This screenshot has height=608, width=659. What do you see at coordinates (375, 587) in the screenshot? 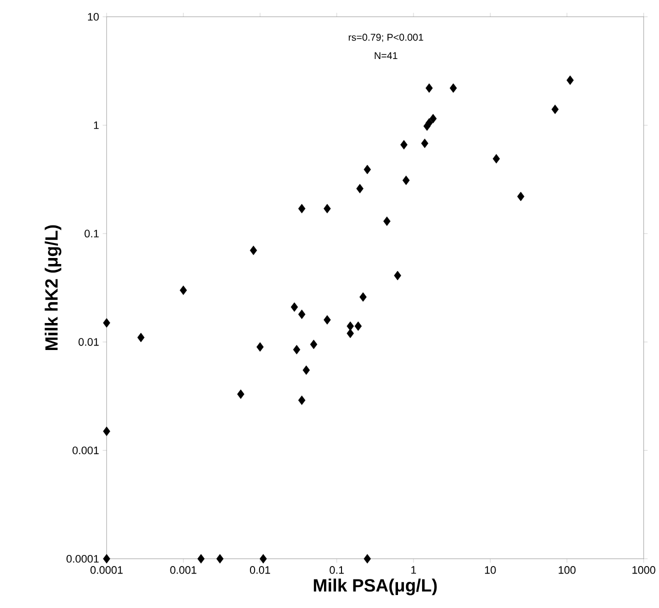
I see `x-axis-title: Milk PSA(μg/L)` at bounding box center [375, 587].